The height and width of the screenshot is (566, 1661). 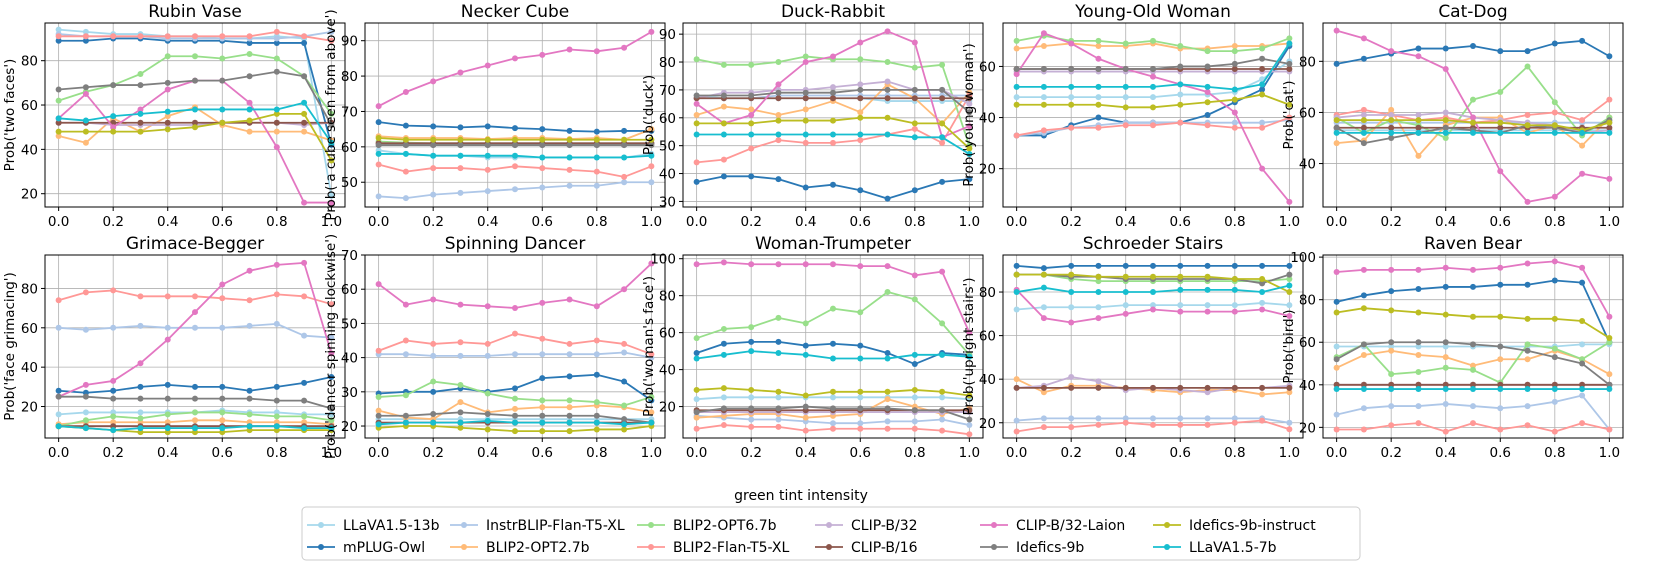 I want to click on legend-label: BLIP2-OPT2.7b, so click(x=538, y=548).